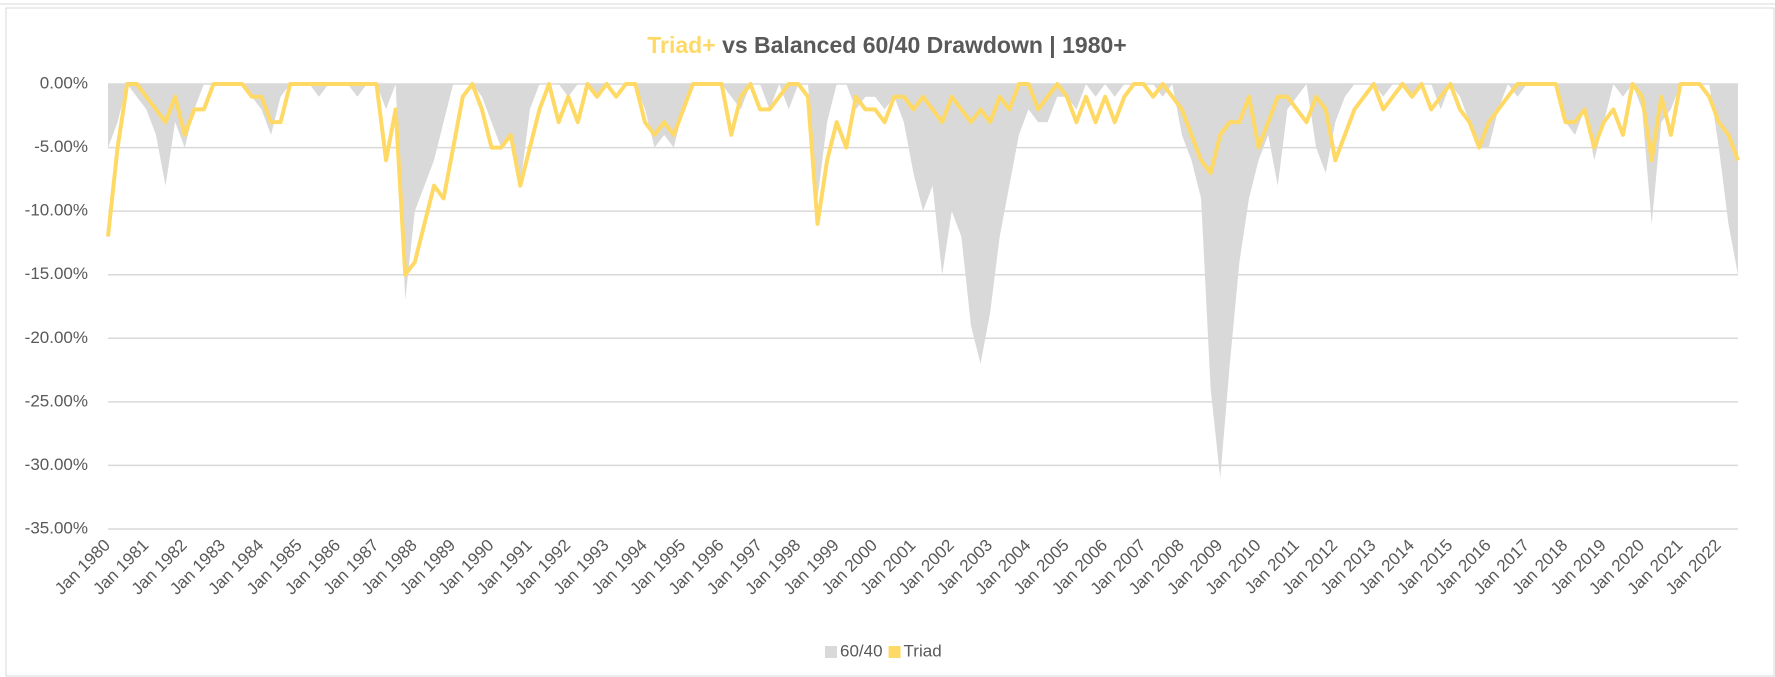 The image size is (1775, 677). Describe the element at coordinates (924, 45) in the screenshot. I see `title-text: vs Balanced 60/40 Drawdown | 1980+` at that location.